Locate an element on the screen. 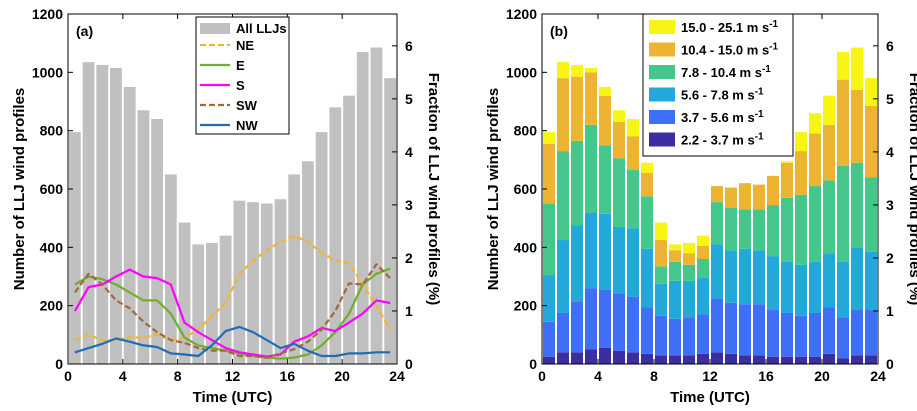 Image resolution: width=917 pixels, height=411 pixels. legend-label: E is located at coordinates (240, 65).